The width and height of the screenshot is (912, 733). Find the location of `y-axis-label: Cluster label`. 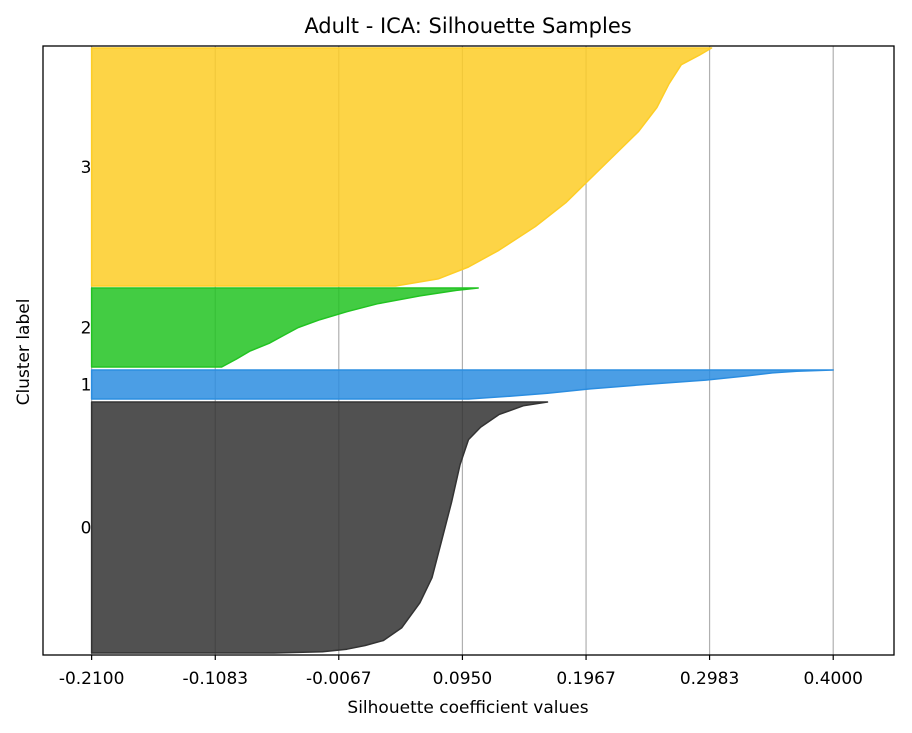

y-axis-label: Cluster label is located at coordinates (24, 352).